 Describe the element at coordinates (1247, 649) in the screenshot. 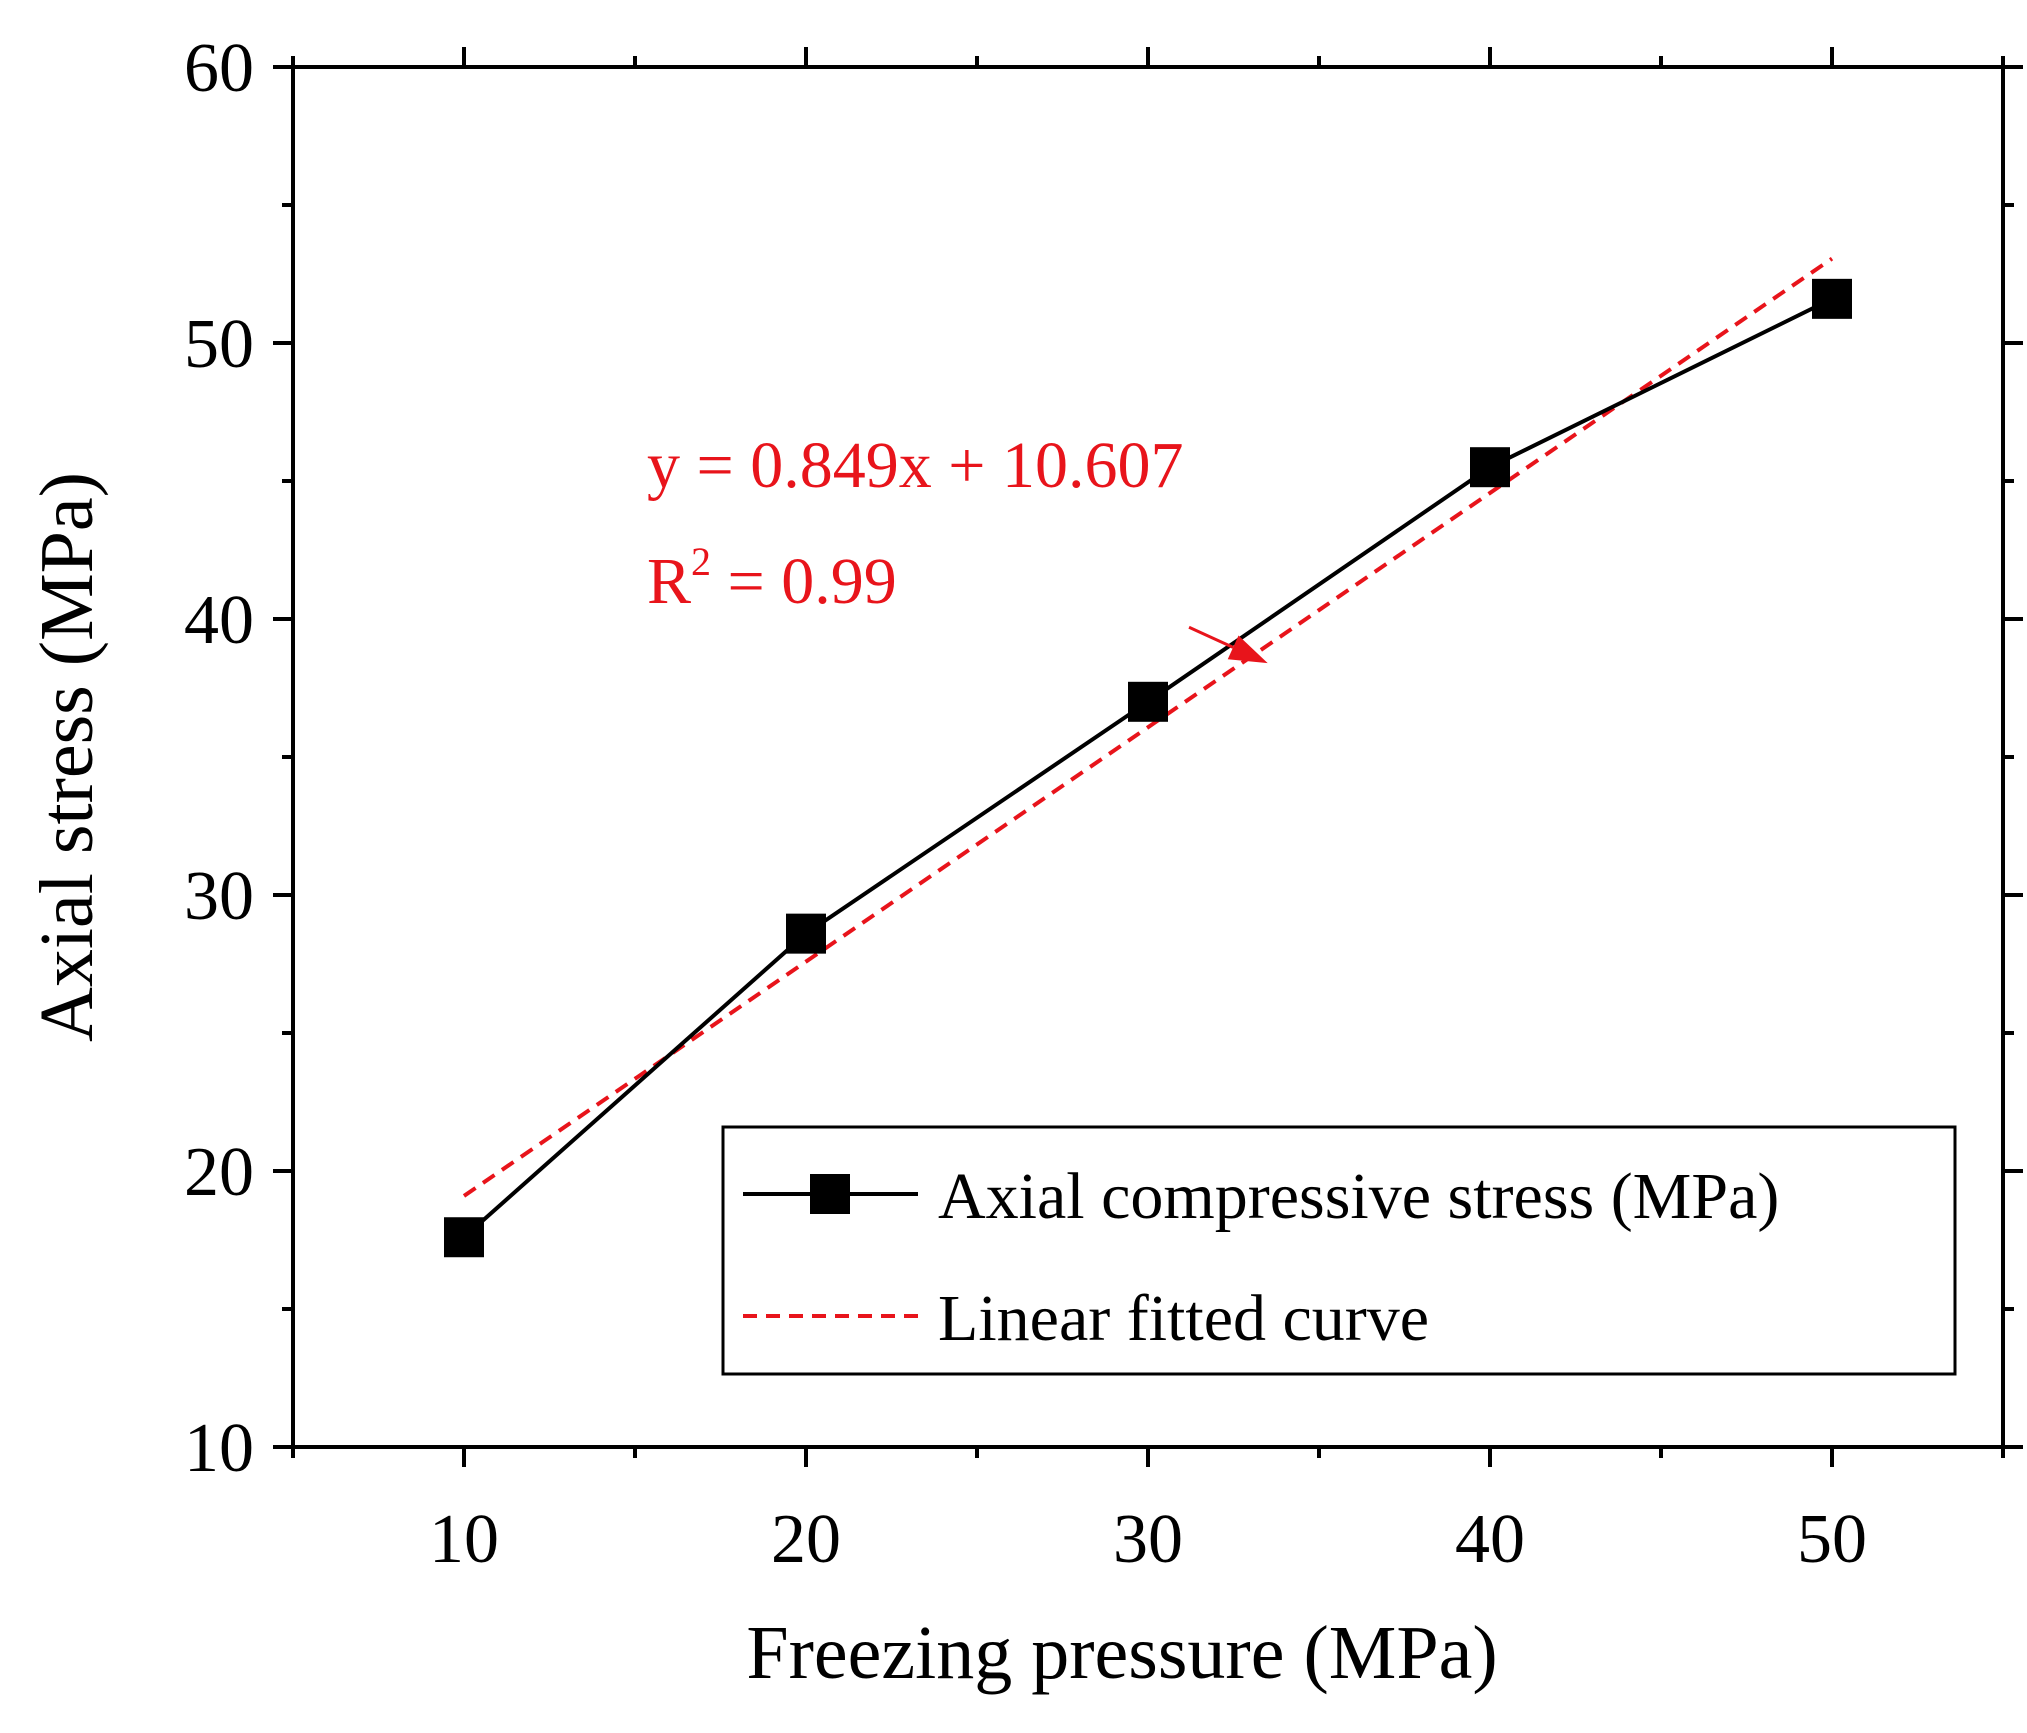

I see `annotation-arrow-head` at that location.